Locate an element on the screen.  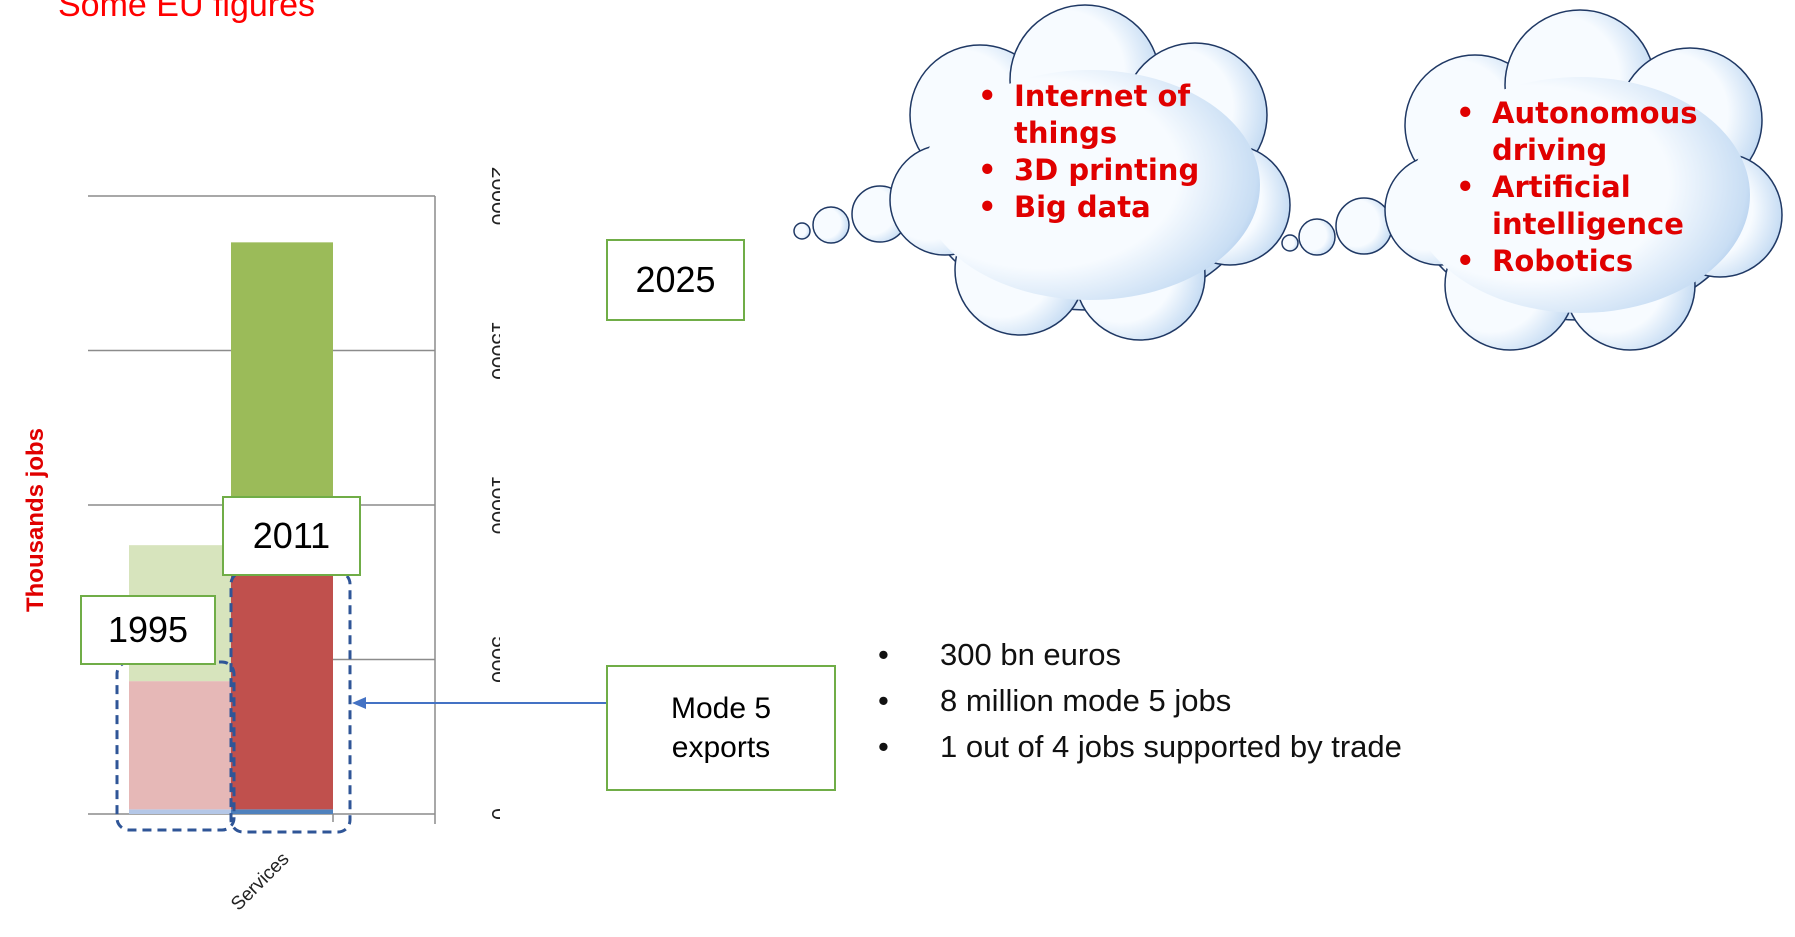
fact-item: 8 million mode 5 jobs is located at coordinates (1136, 701).